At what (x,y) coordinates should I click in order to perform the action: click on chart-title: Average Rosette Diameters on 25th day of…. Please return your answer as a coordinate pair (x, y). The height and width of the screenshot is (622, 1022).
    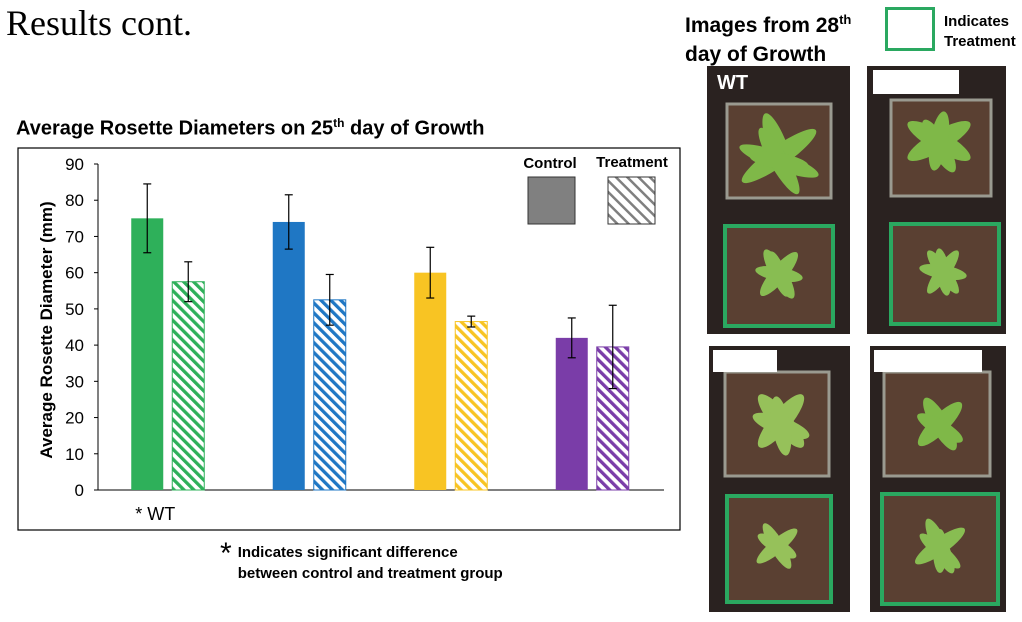
    Looking at the image, I should click on (250, 128).